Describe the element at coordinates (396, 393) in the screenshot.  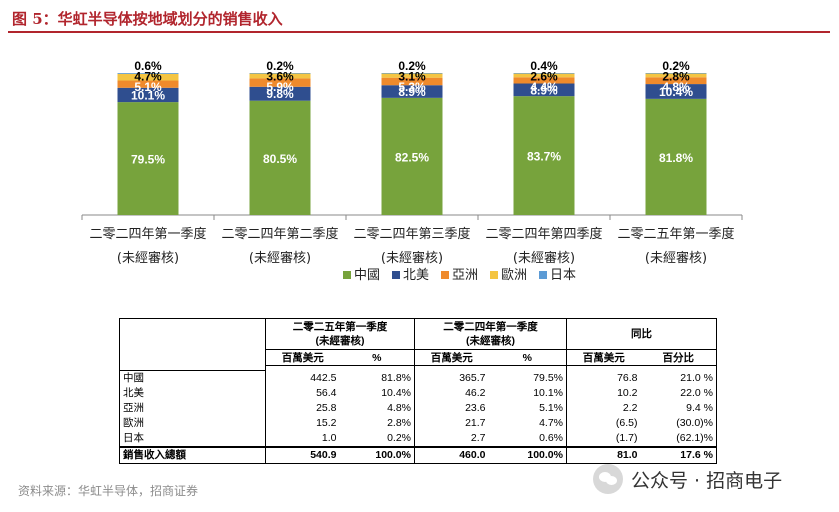
I see `table-cell: 10.4%` at that location.